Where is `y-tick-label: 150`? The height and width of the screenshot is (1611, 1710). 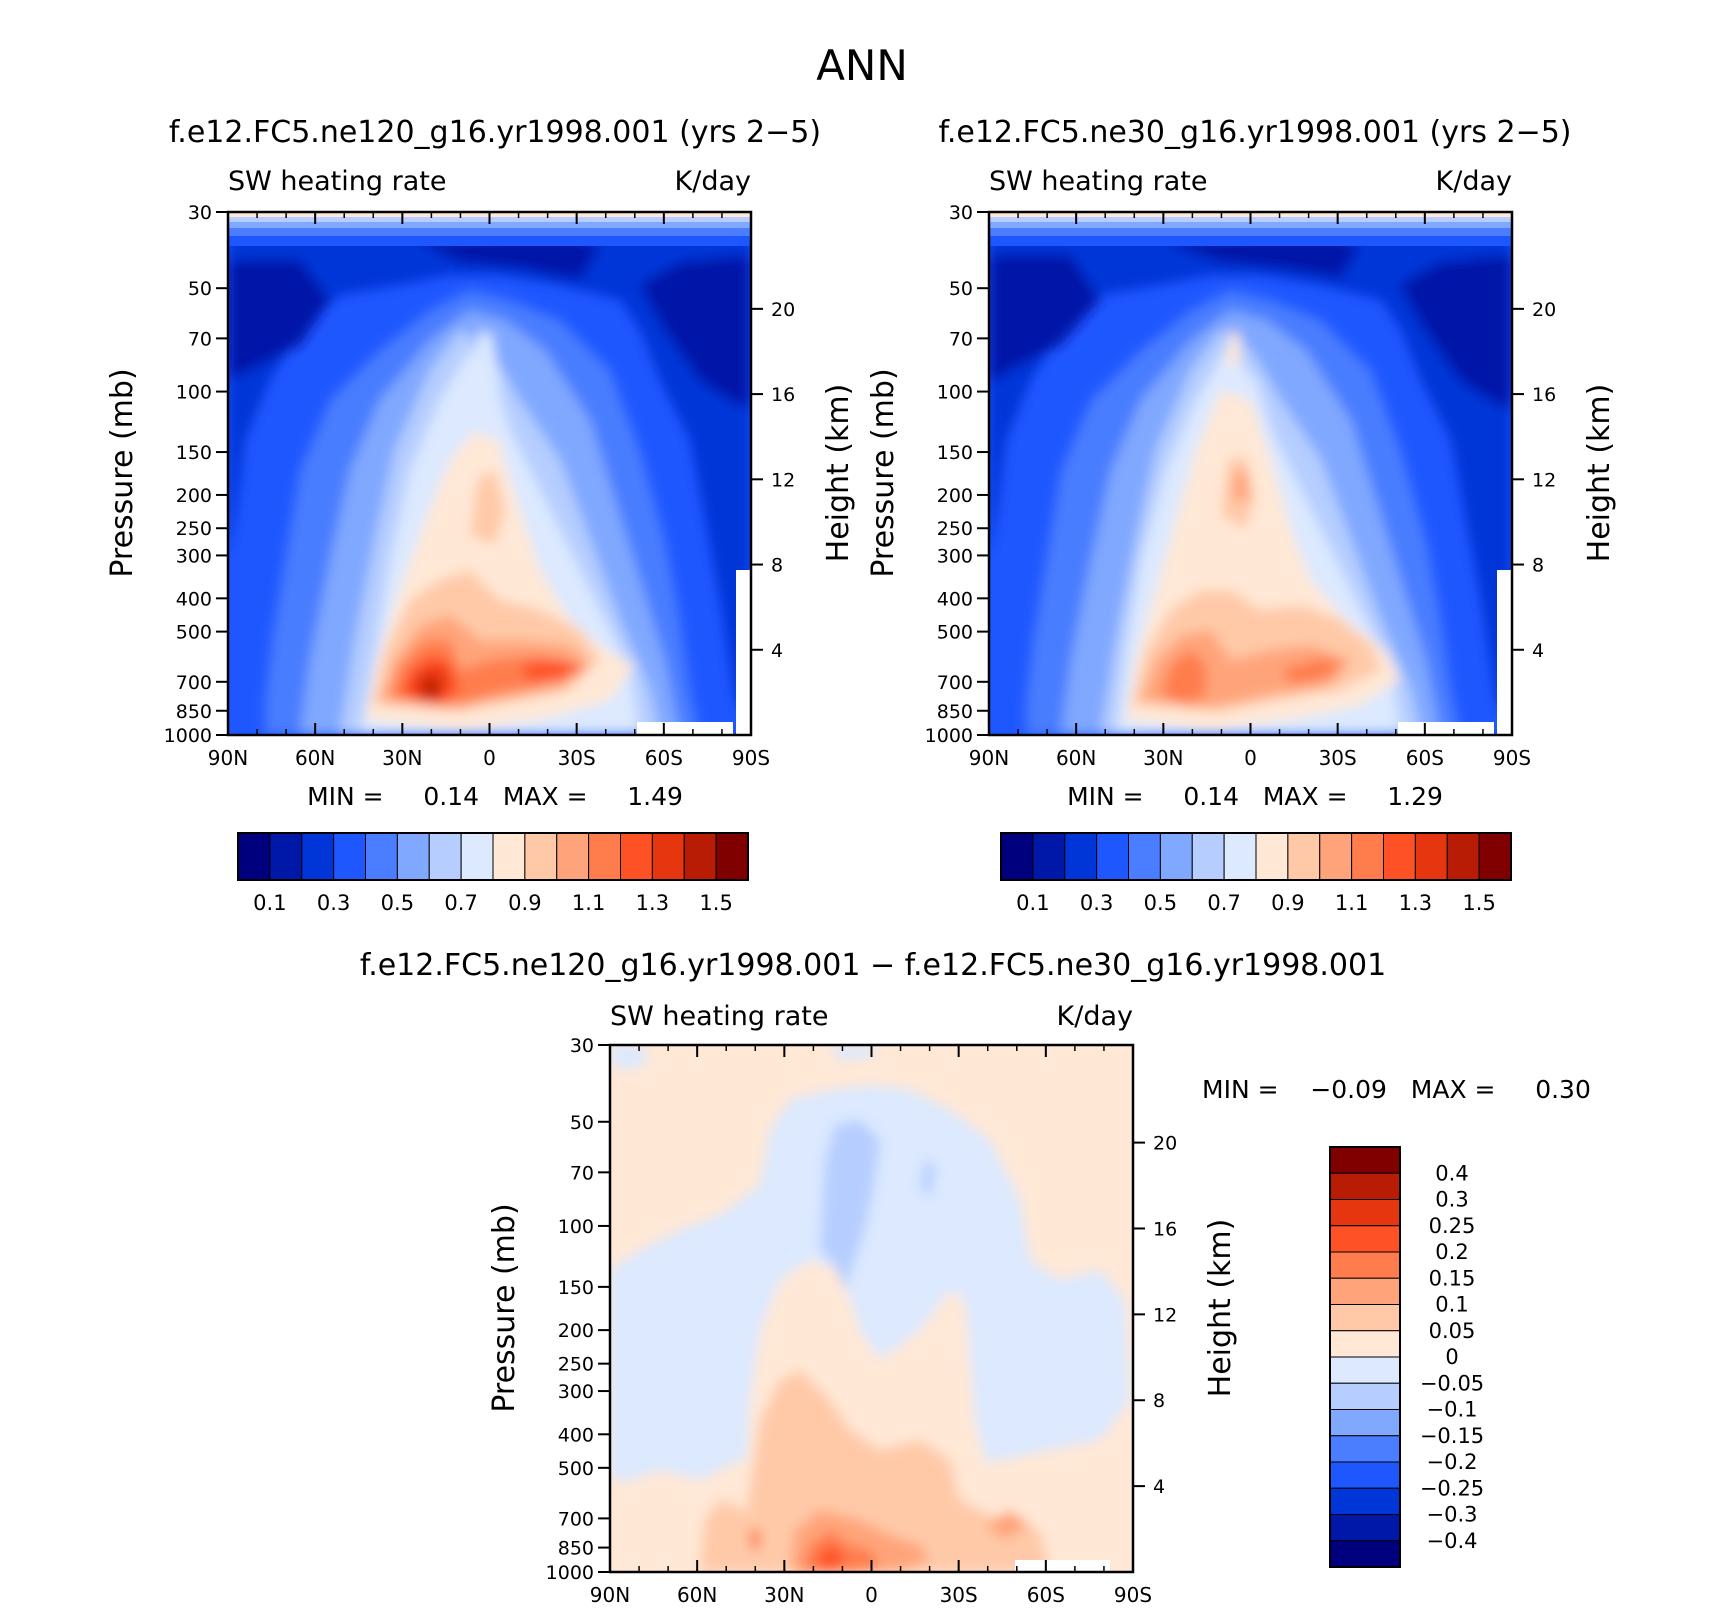 y-tick-label: 150 is located at coordinates (955, 453).